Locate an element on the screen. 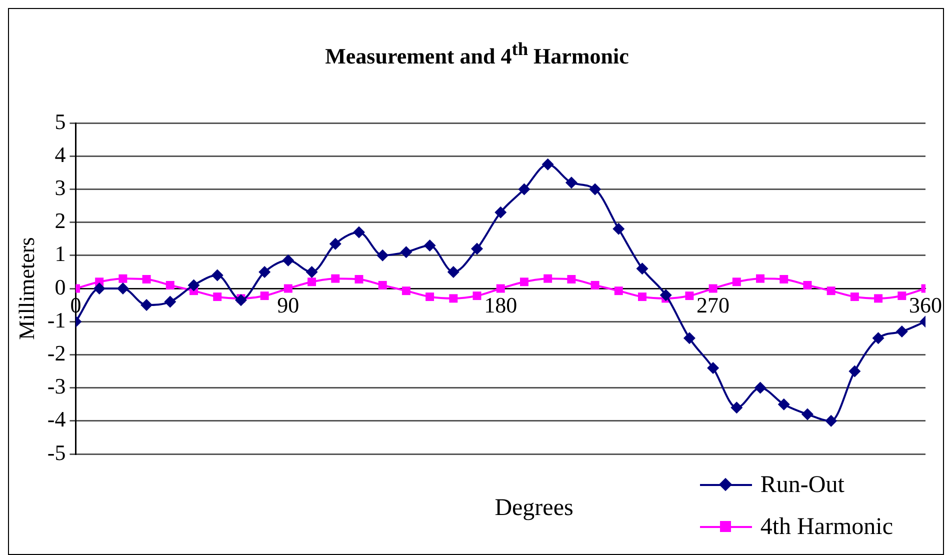 The height and width of the screenshot is (555, 952). legend-label: Run-Out is located at coordinates (802, 485).